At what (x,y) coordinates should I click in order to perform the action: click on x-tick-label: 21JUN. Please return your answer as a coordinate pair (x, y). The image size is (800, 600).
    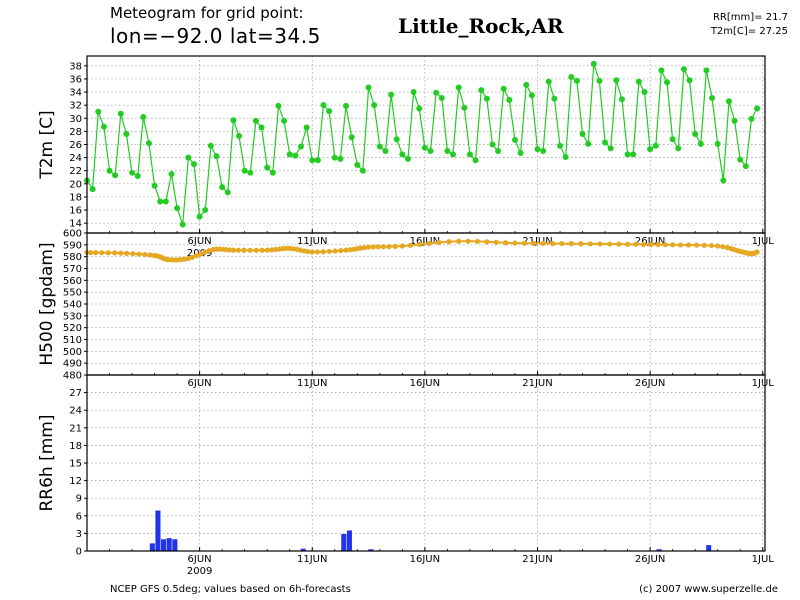
    Looking at the image, I should click on (537, 559).